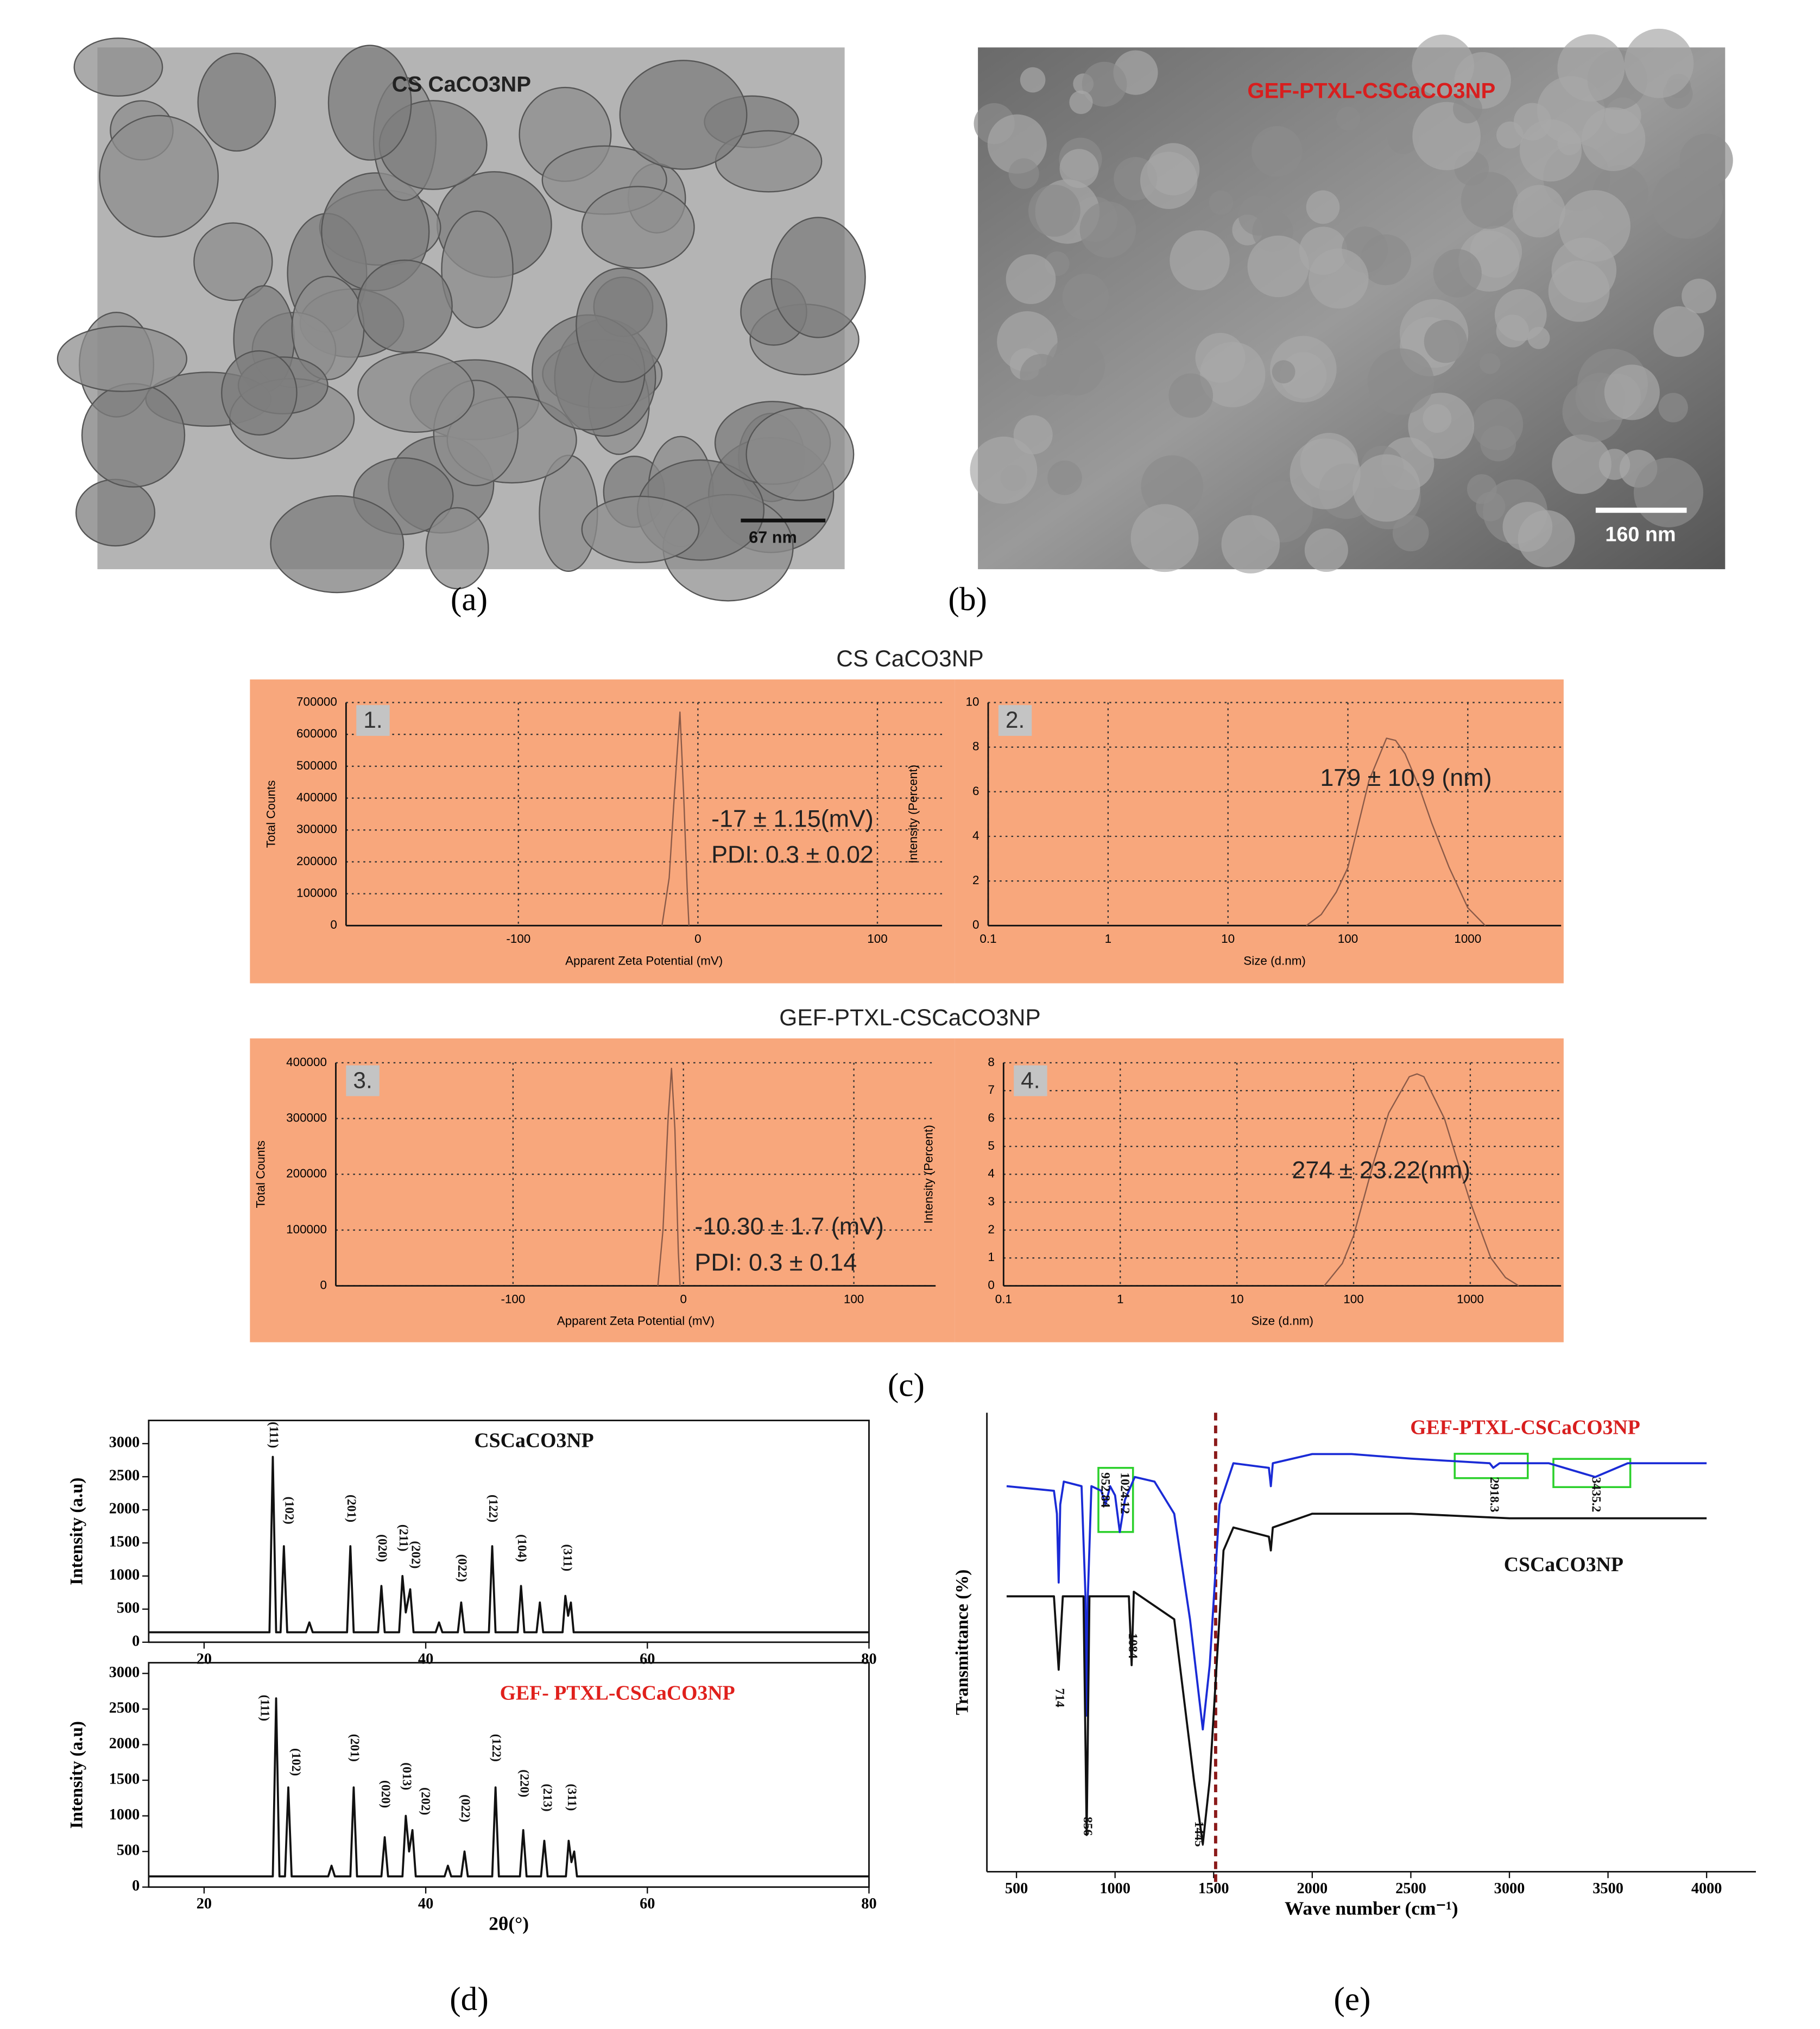  I want to click on panel-number: 1., so click(372, 721).